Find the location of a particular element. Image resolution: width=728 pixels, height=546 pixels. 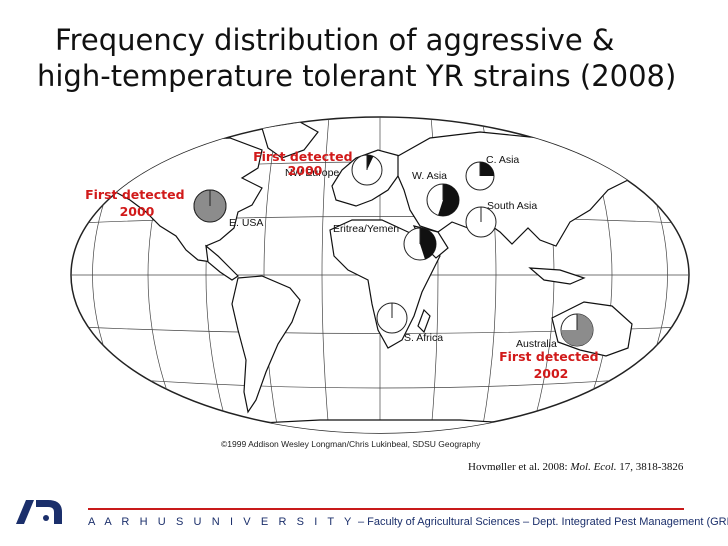

australia-detected-line-1: First detected is located at coordinates (548, 356).